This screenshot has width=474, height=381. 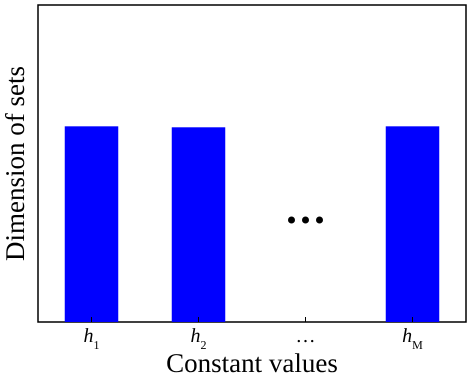 I want to click on y-axis-title: Dimension of sets, so click(x=15, y=163).